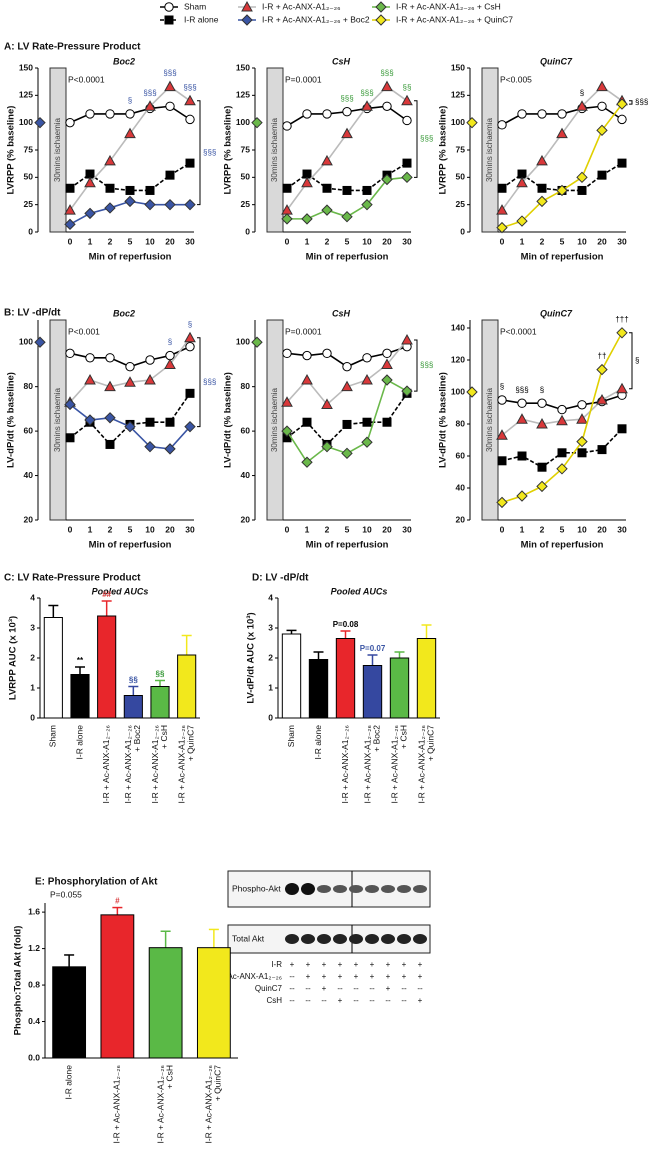 The height and width of the screenshot is (1155, 657). I want to click on y-tick-label: 0.8, so click(34, 984).